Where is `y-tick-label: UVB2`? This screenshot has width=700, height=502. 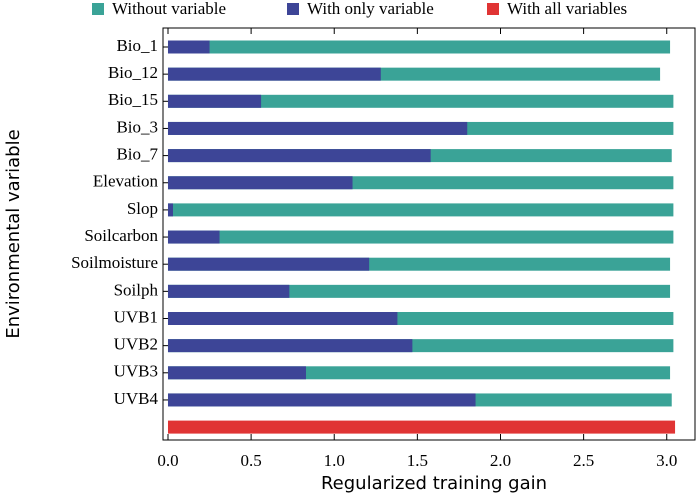
y-tick-label: UVB2 is located at coordinates (136, 344).